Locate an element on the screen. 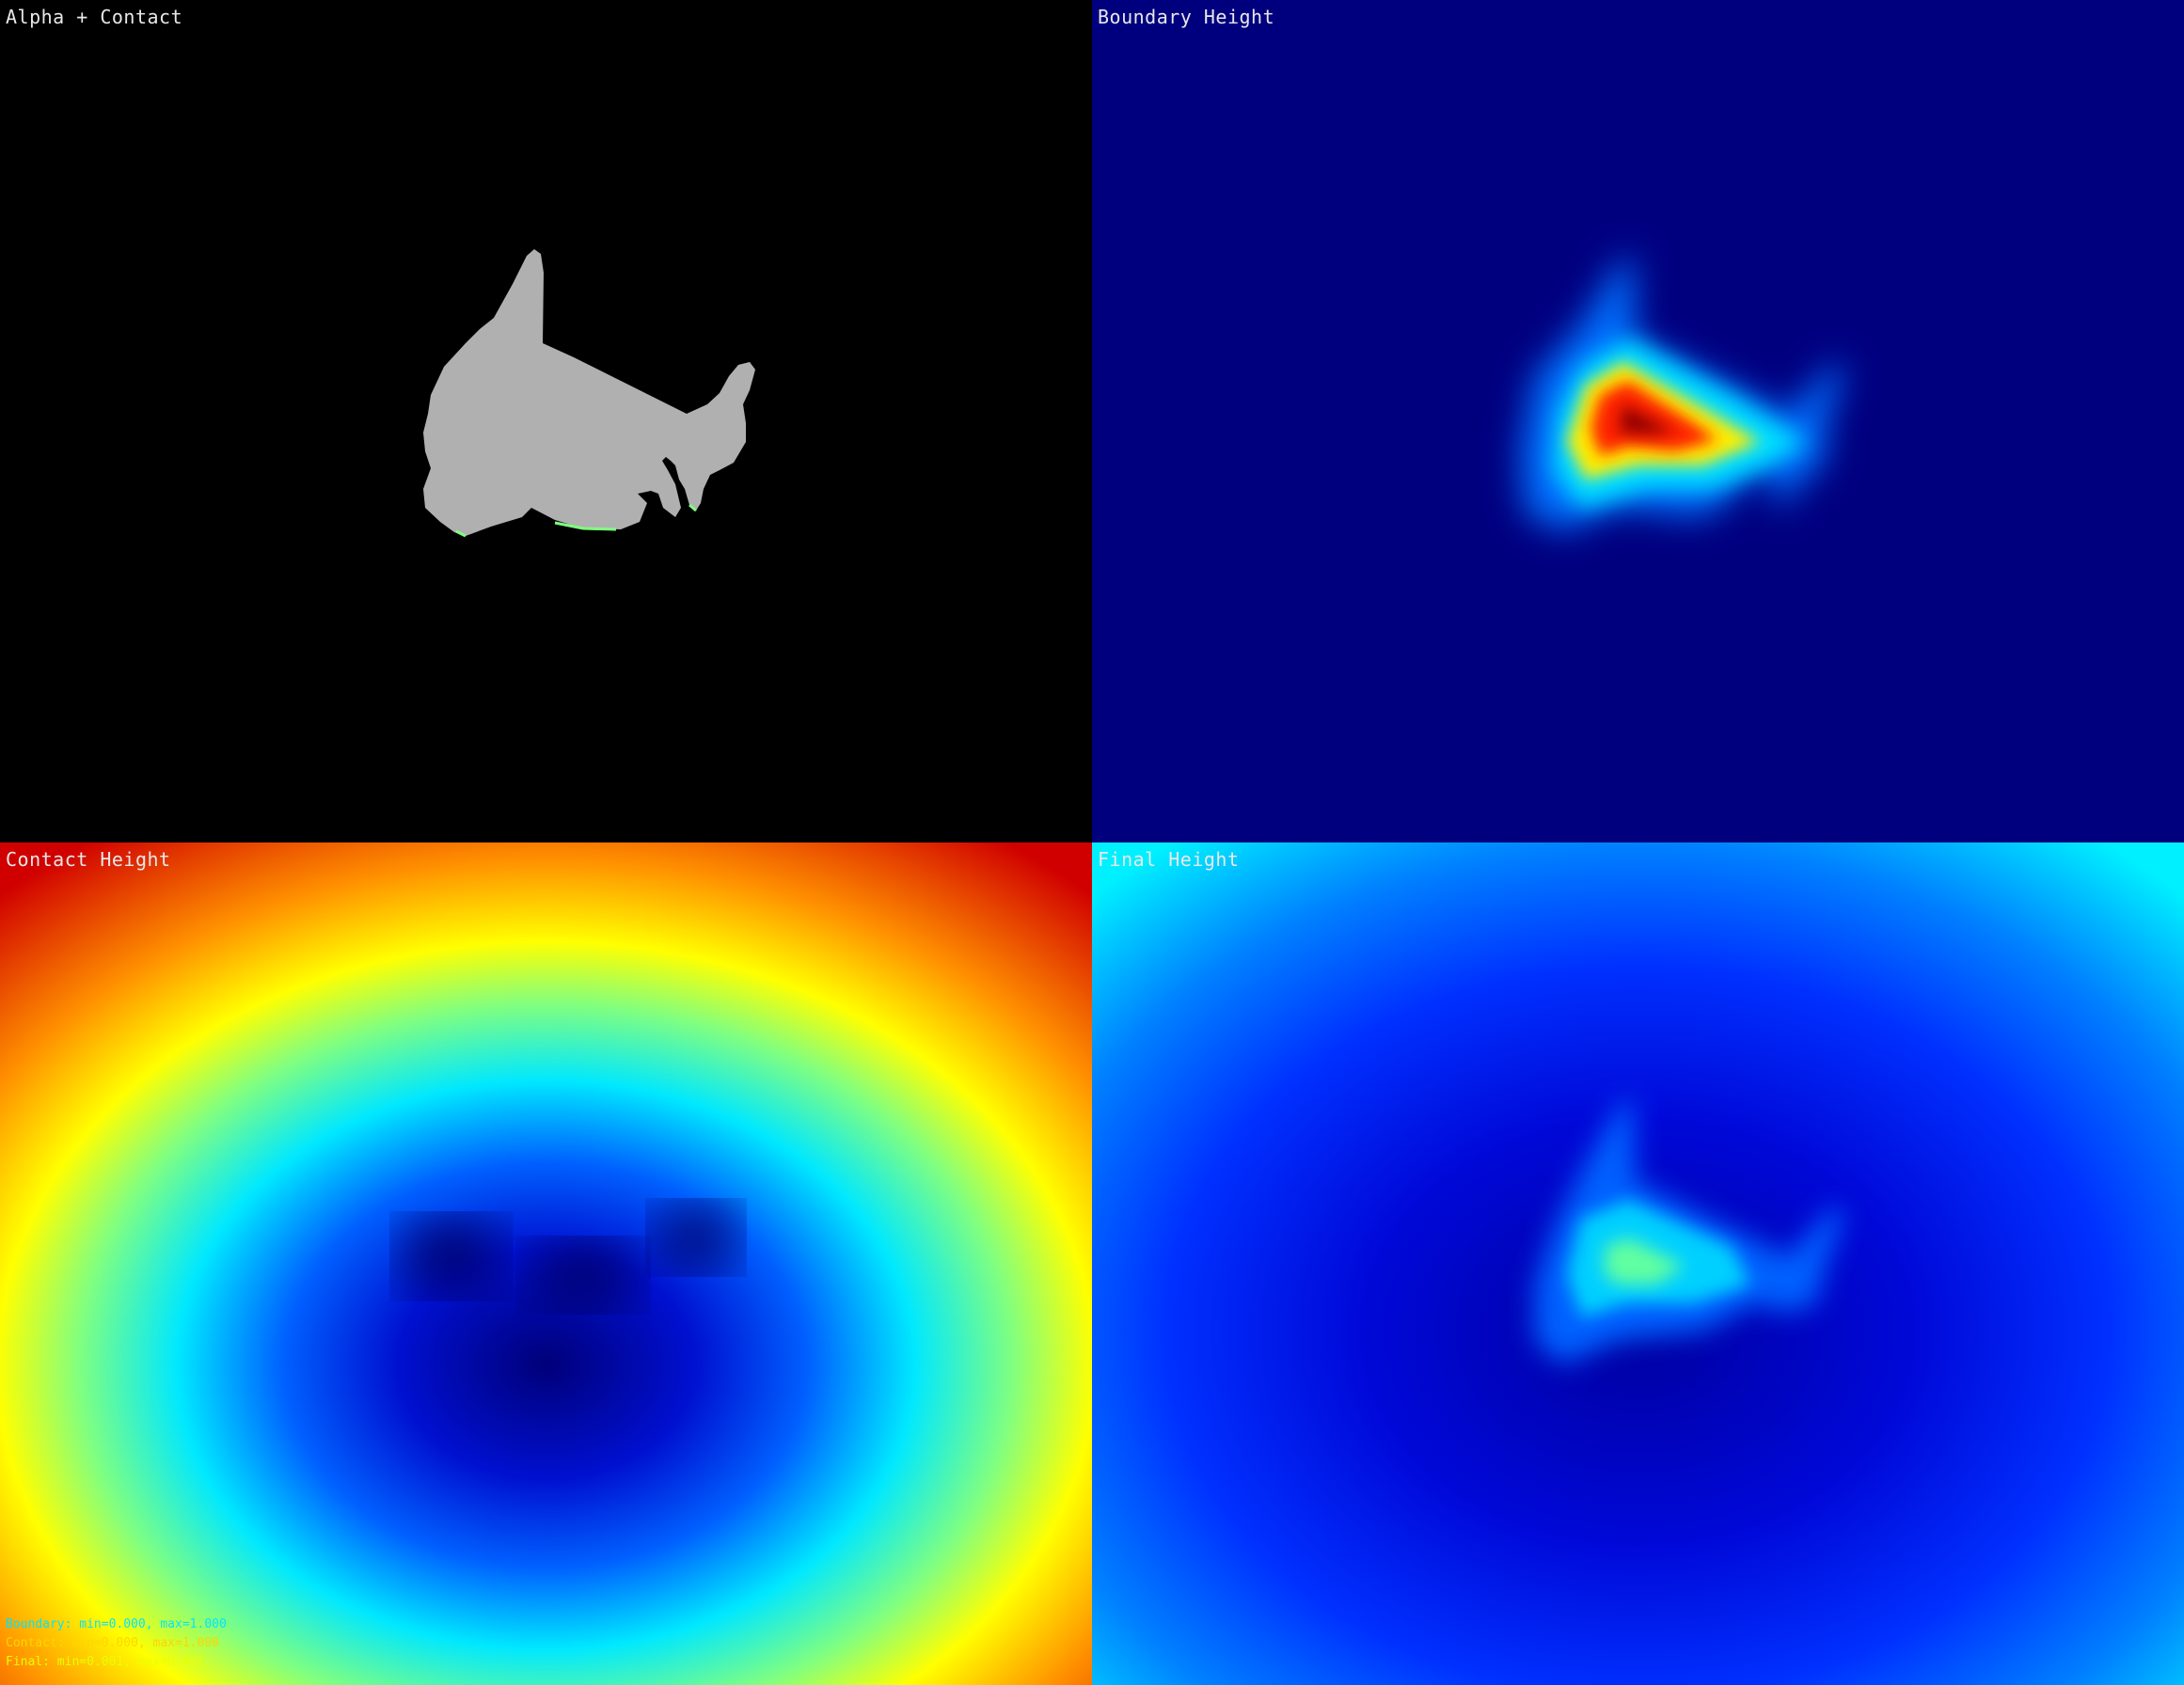 This screenshot has height=1685, width=2184. object-silhouette is located at coordinates (589, 392).